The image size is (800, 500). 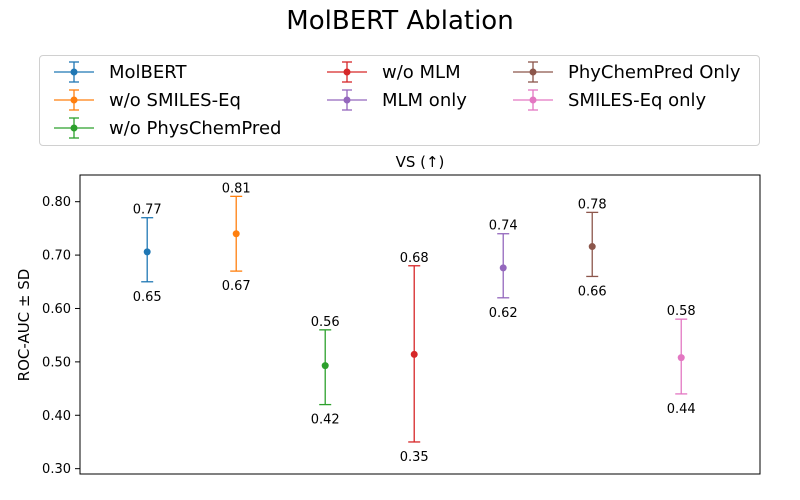 I want to click on legend-item-smiles-eq-only: SMILES-Eq only, so click(x=608, y=100).